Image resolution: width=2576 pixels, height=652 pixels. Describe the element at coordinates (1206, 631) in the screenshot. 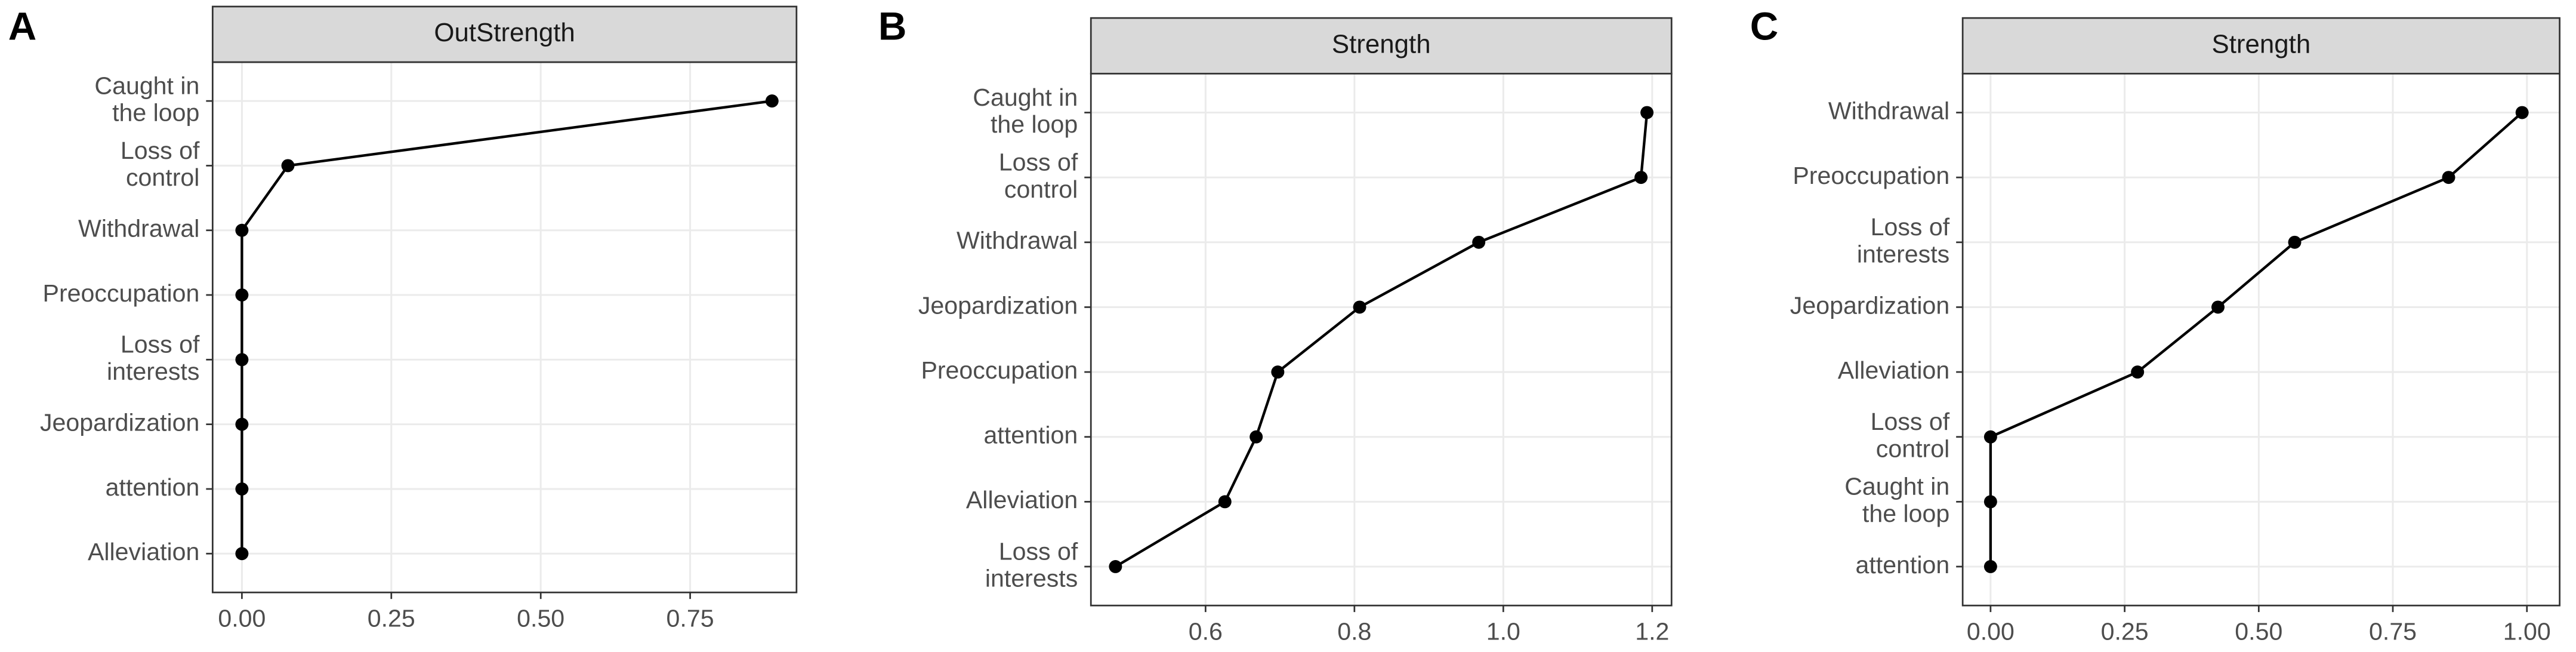

I see `x-tick-label: 0.6` at that location.